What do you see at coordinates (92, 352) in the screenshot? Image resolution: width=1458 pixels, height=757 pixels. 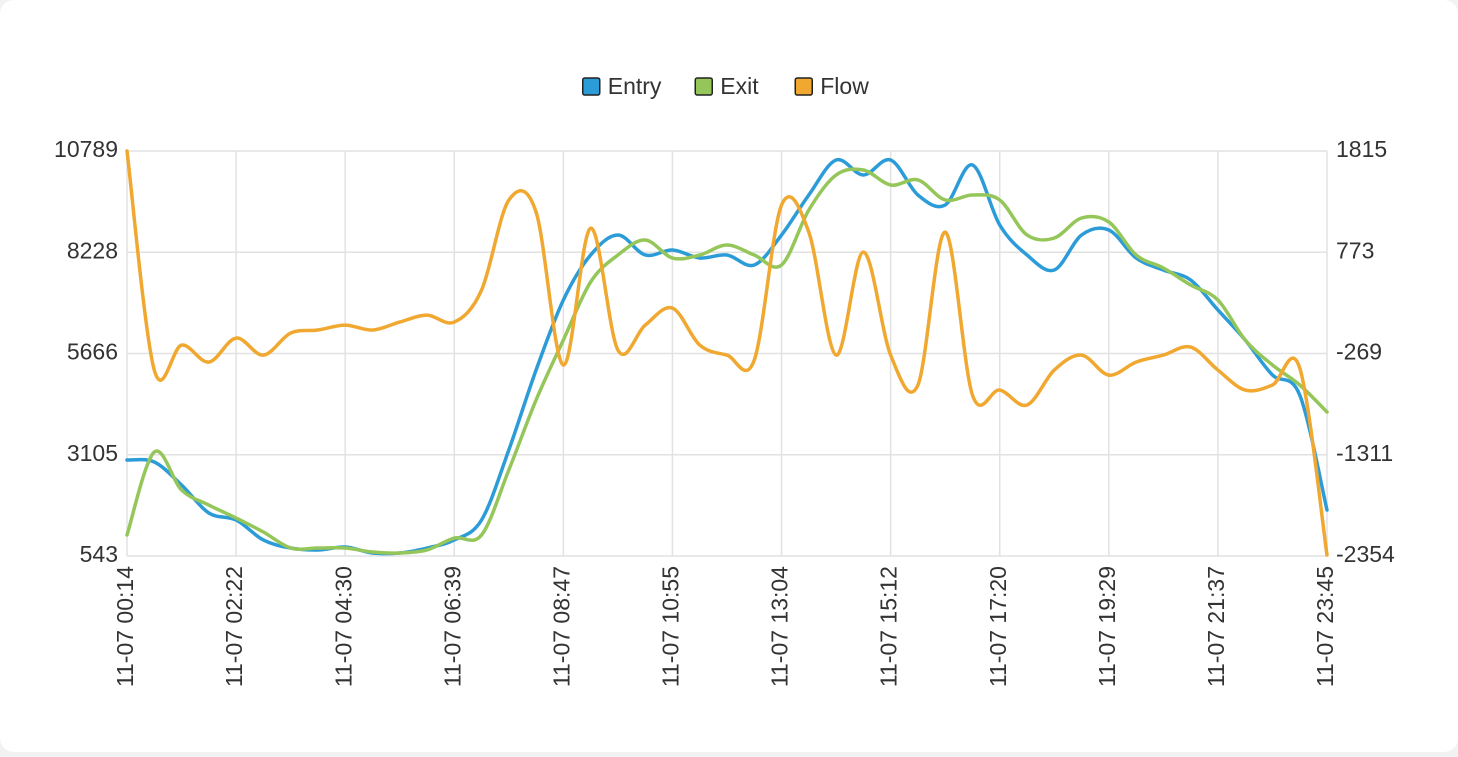 I see `y-tick-label: 5666` at bounding box center [92, 352].